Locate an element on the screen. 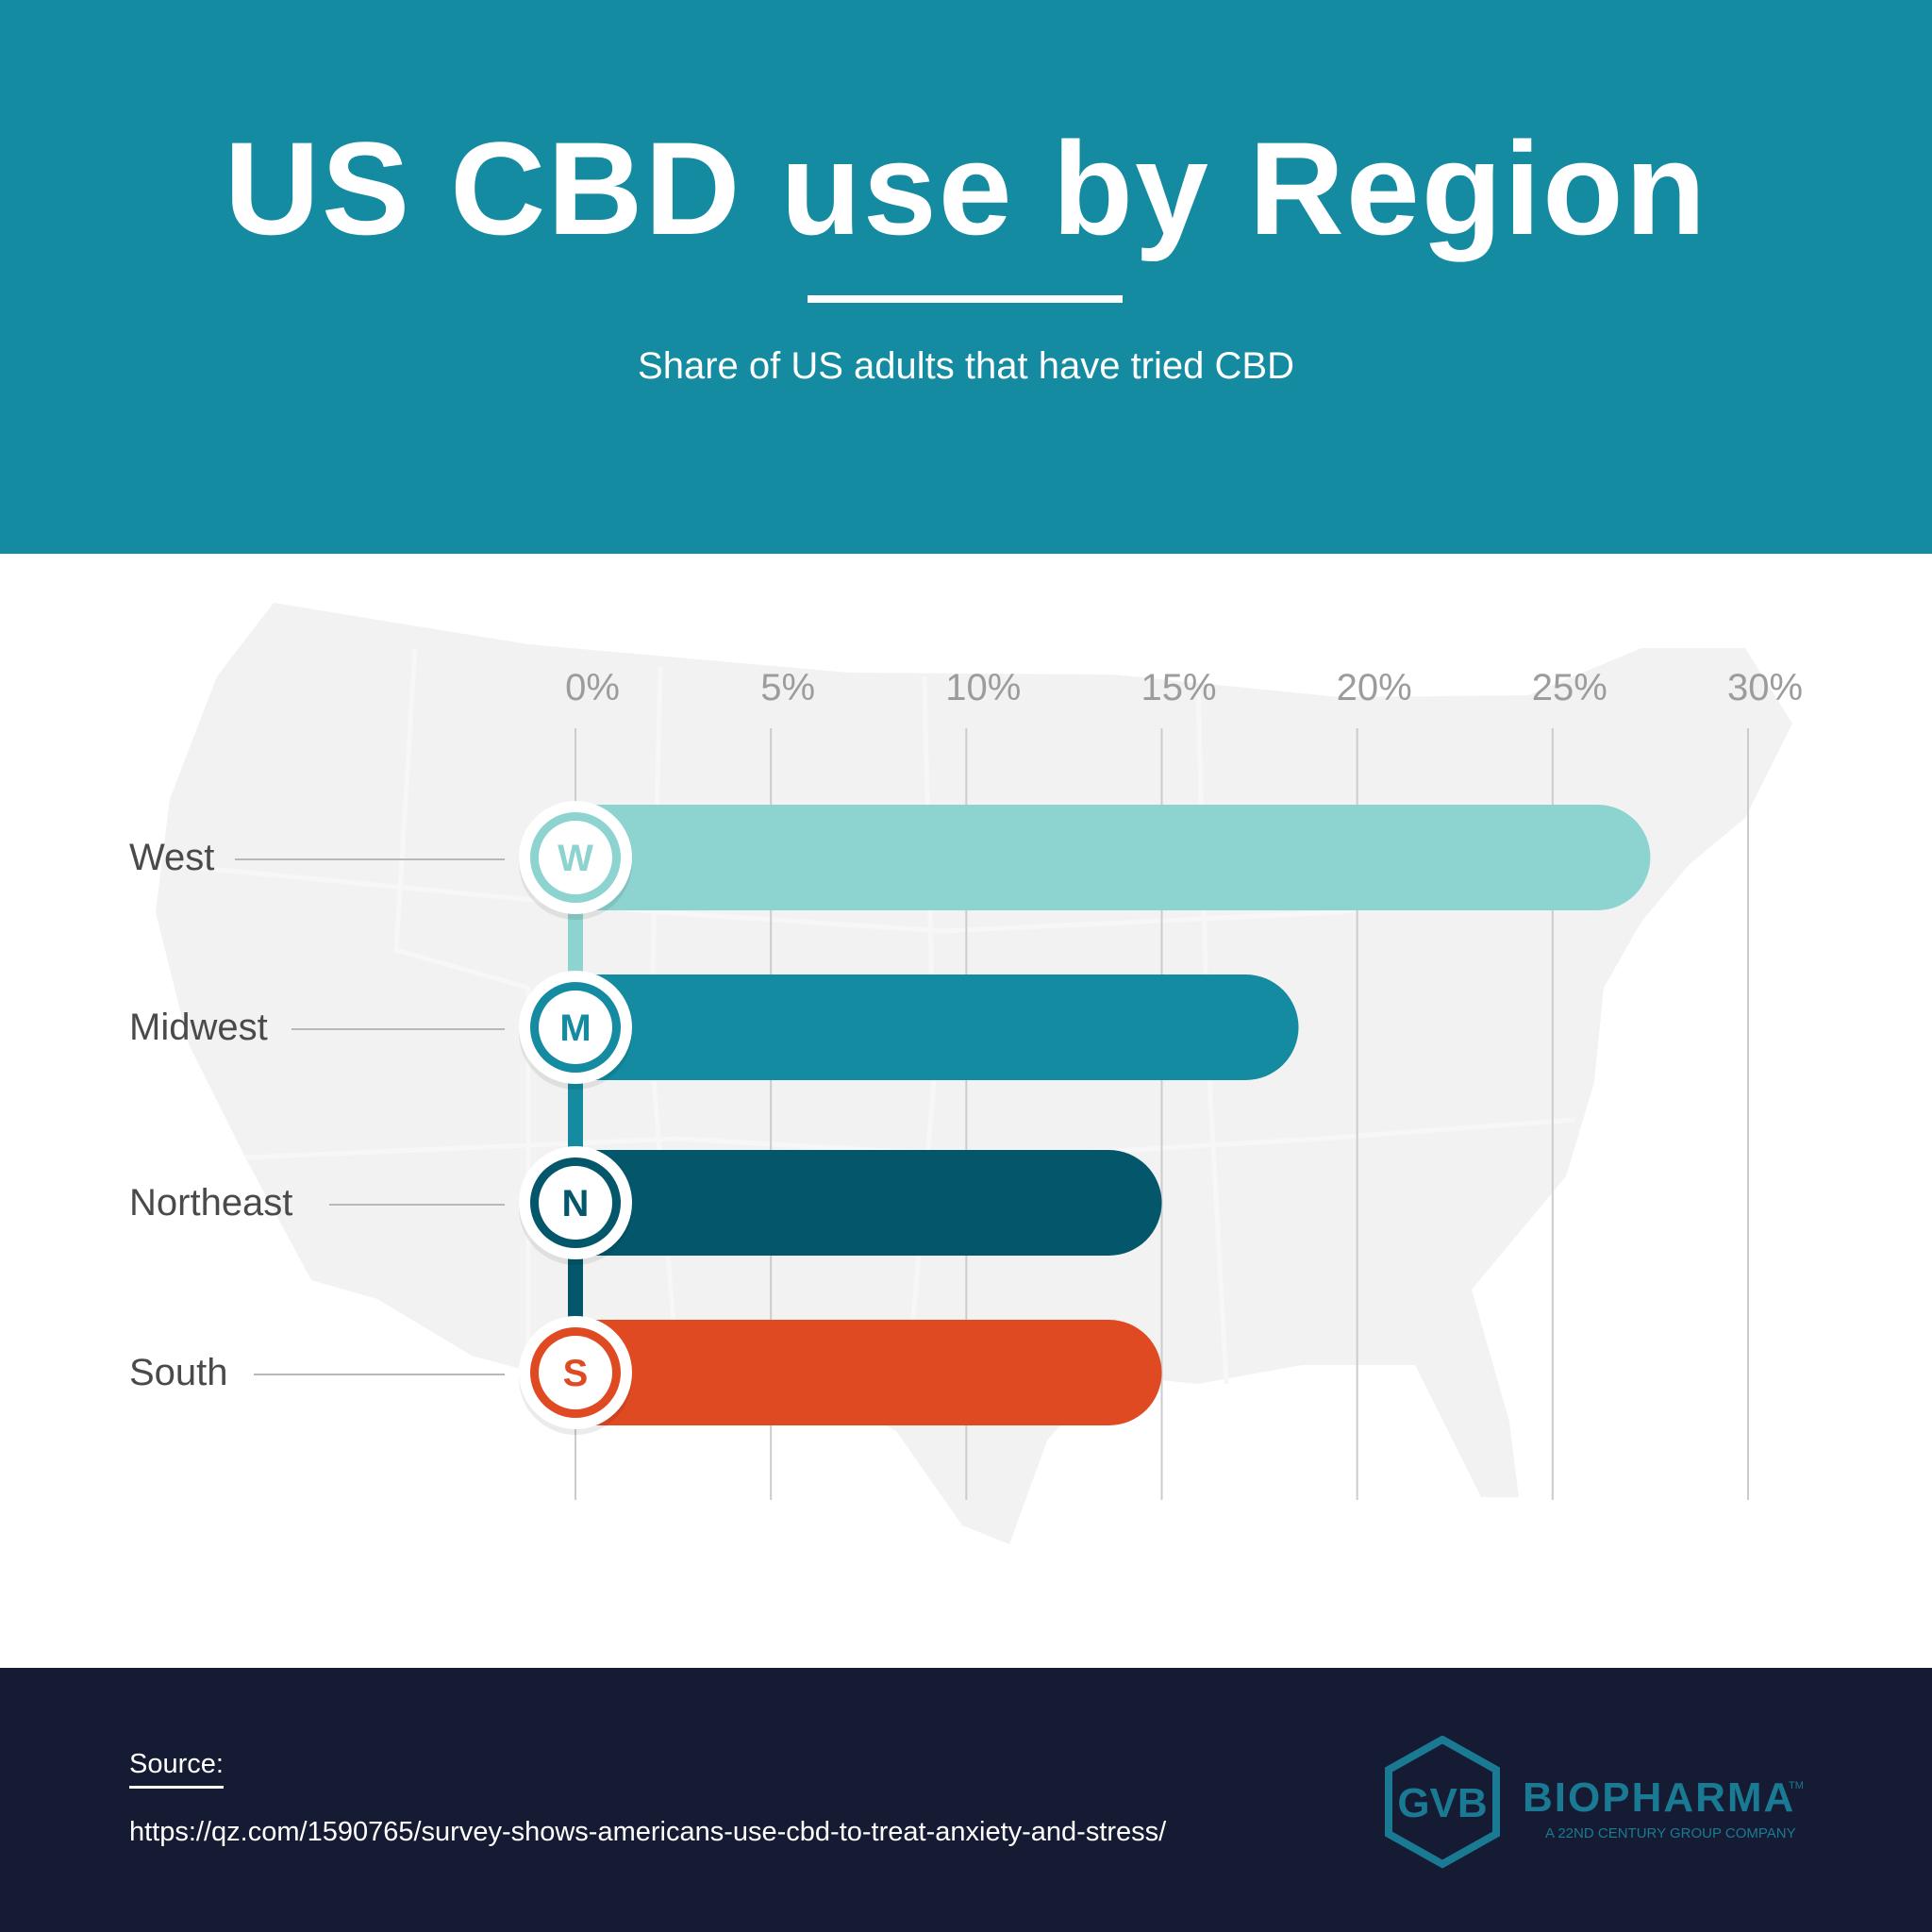 This screenshot has width=1932, height=1932. x-tick-label: 5% is located at coordinates (788, 687).